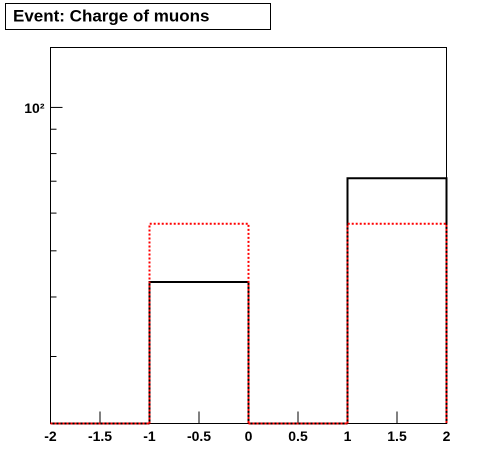 The image size is (496, 472). I want to click on x-tick-label: -2, so click(50, 436).